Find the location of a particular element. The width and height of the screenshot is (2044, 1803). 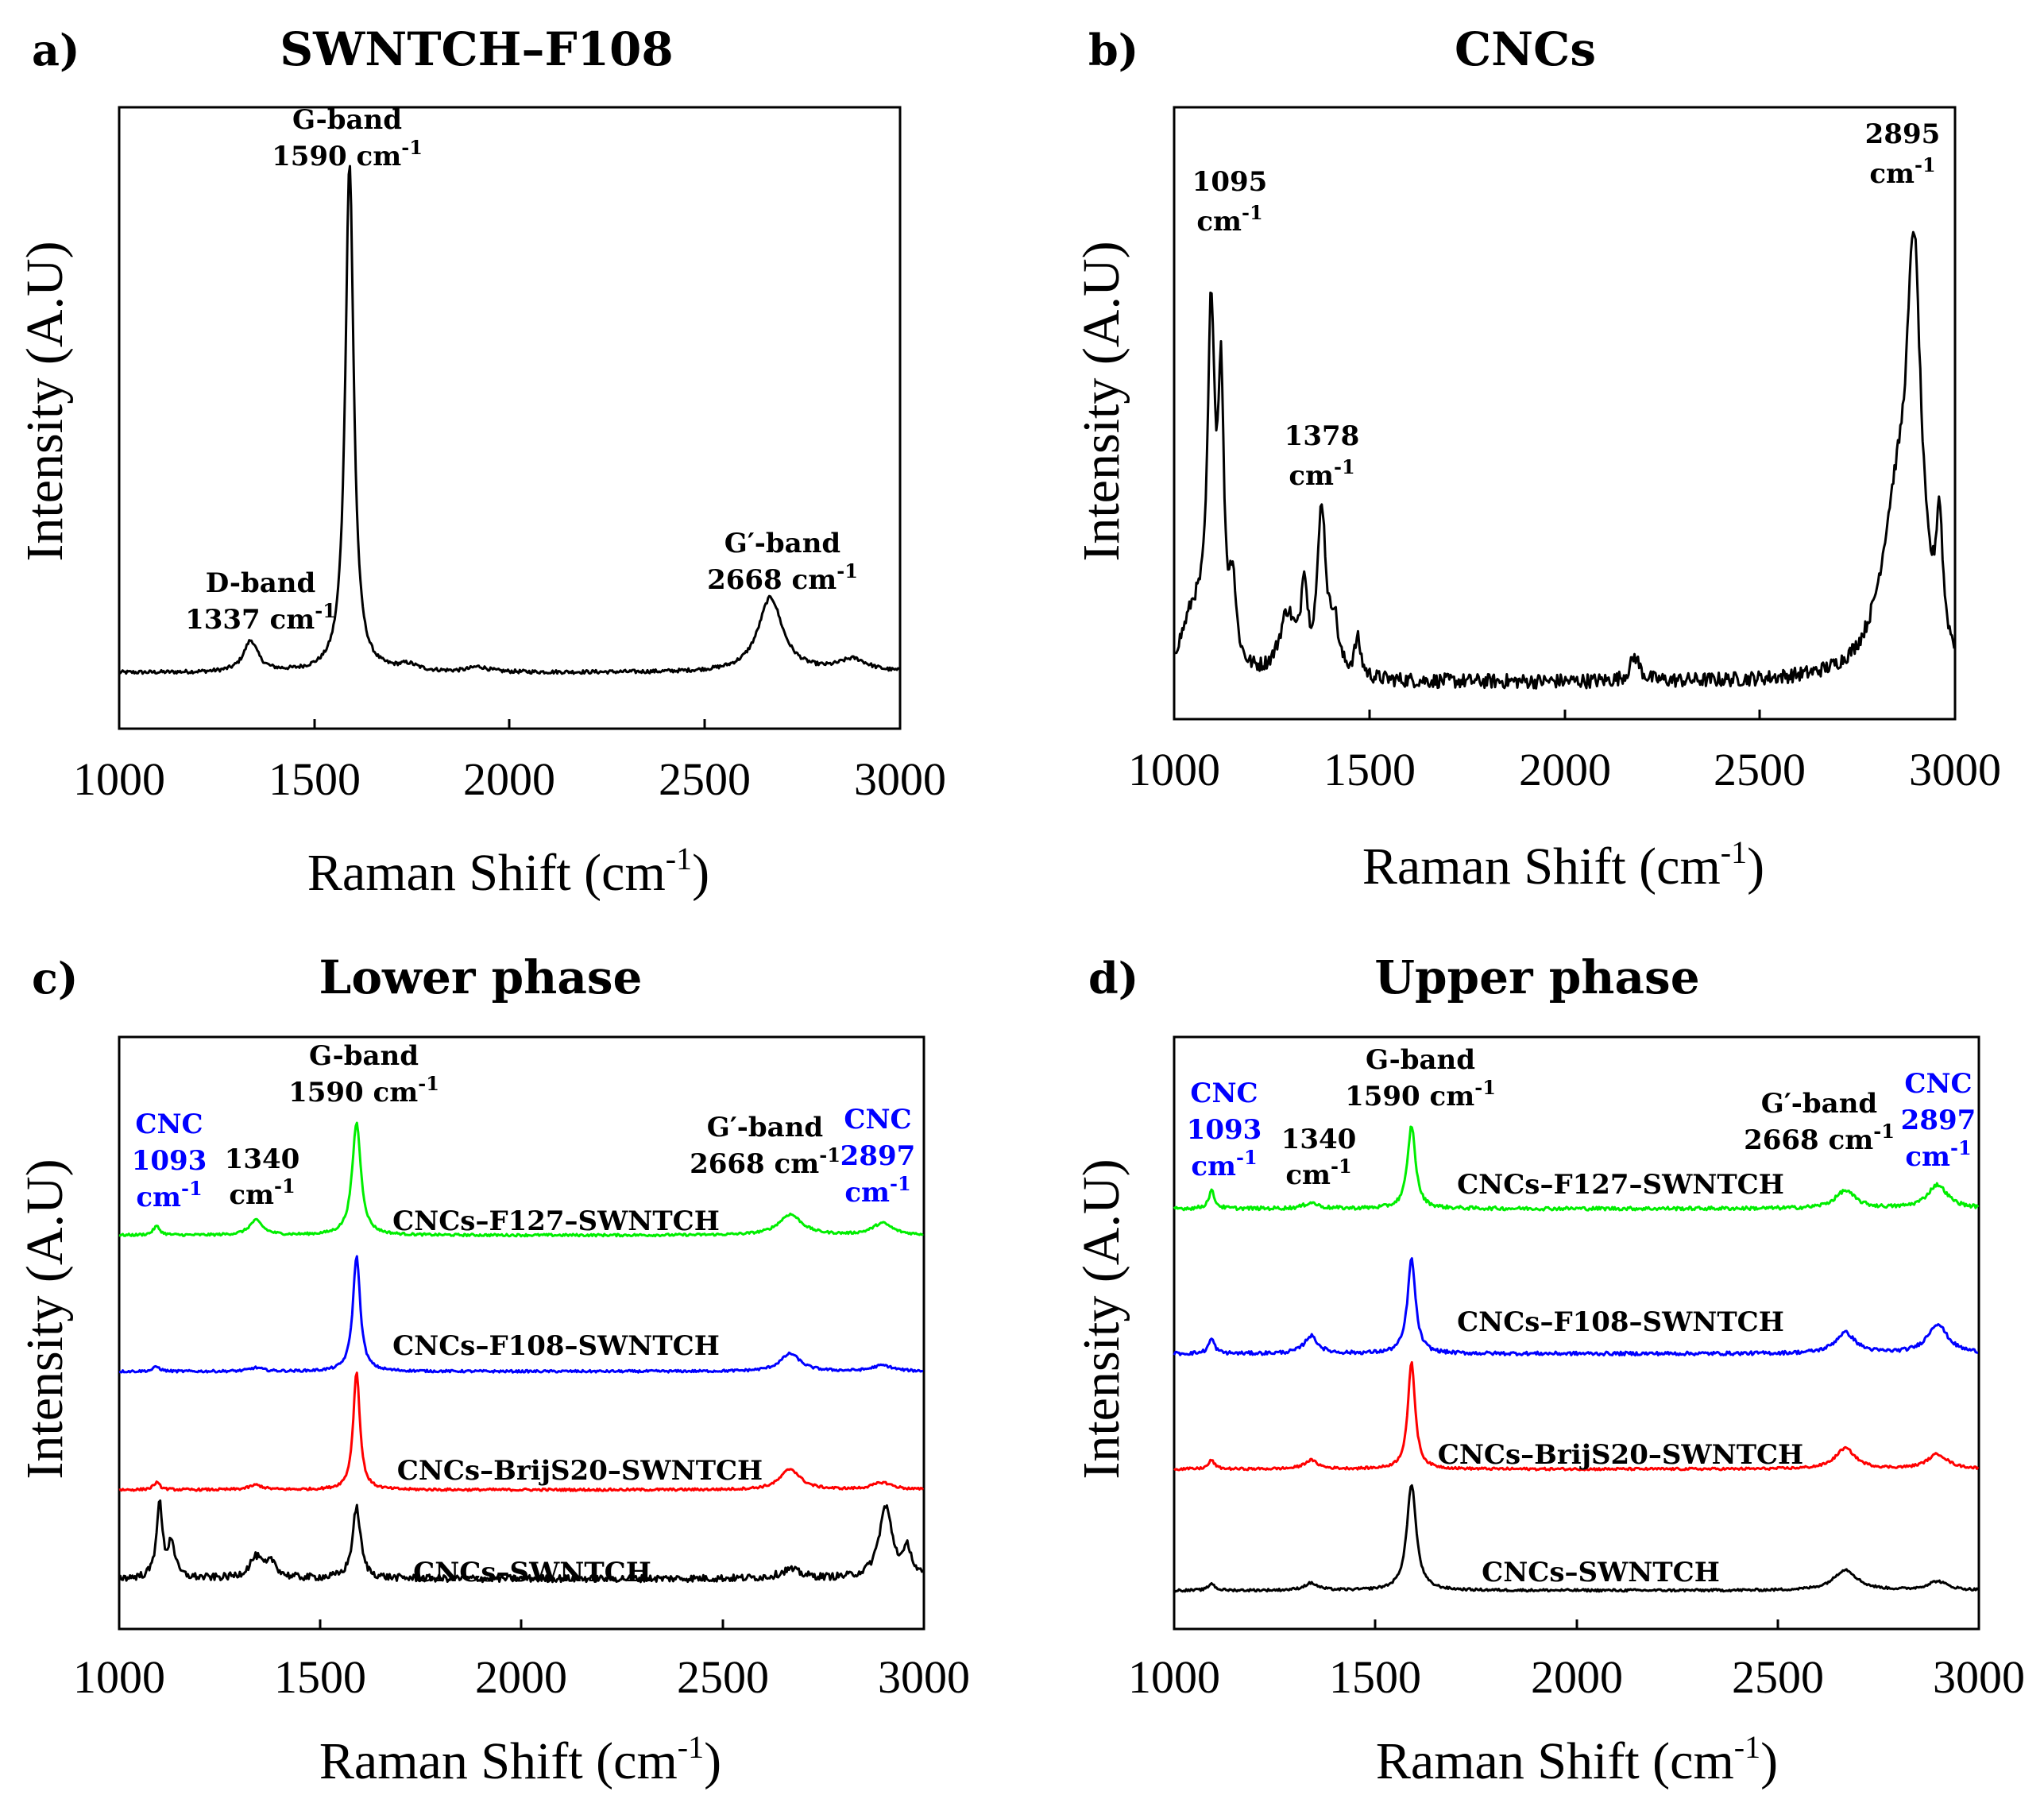

panel-c-tick-labels: 1000 1500 2000 2500 3000 is located at coordinates (521, 1677).